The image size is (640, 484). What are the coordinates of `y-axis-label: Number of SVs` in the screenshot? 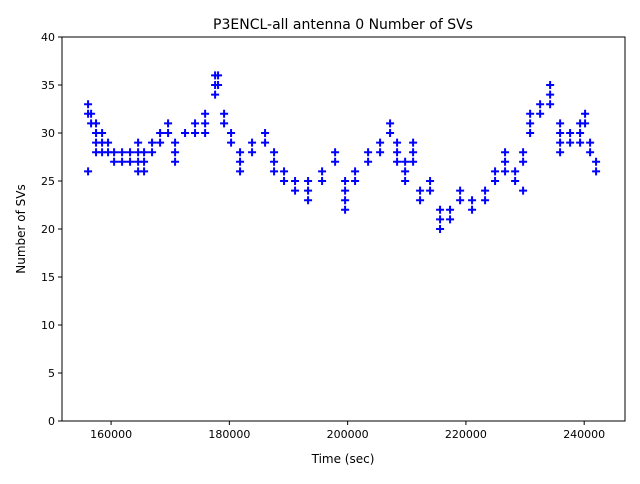 It's located at (21, 228).